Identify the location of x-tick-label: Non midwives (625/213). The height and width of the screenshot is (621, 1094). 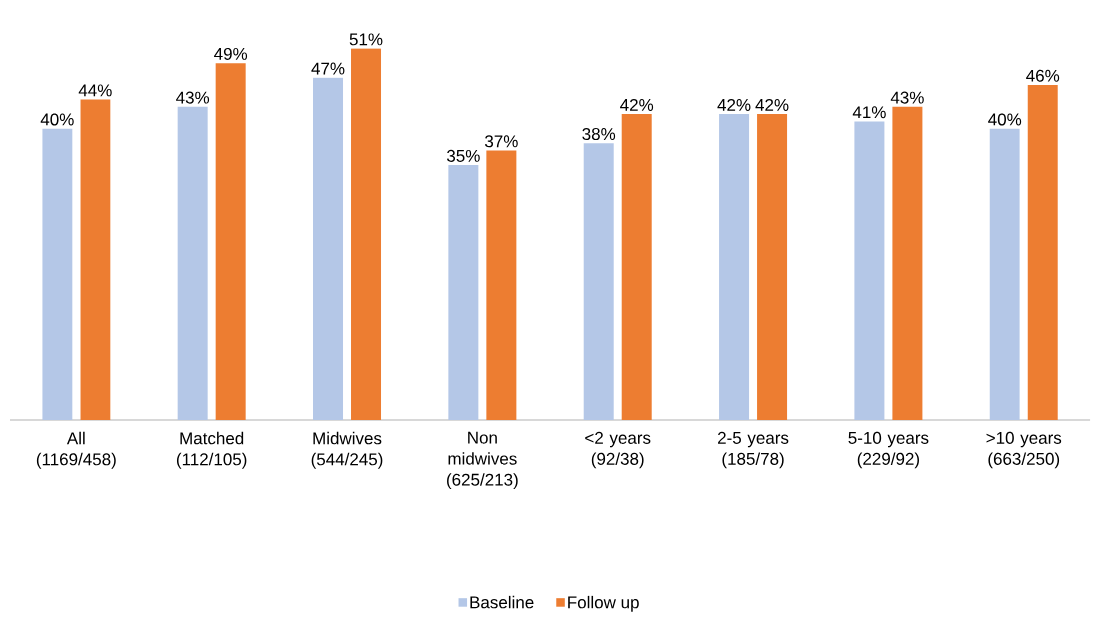
(482, 460).